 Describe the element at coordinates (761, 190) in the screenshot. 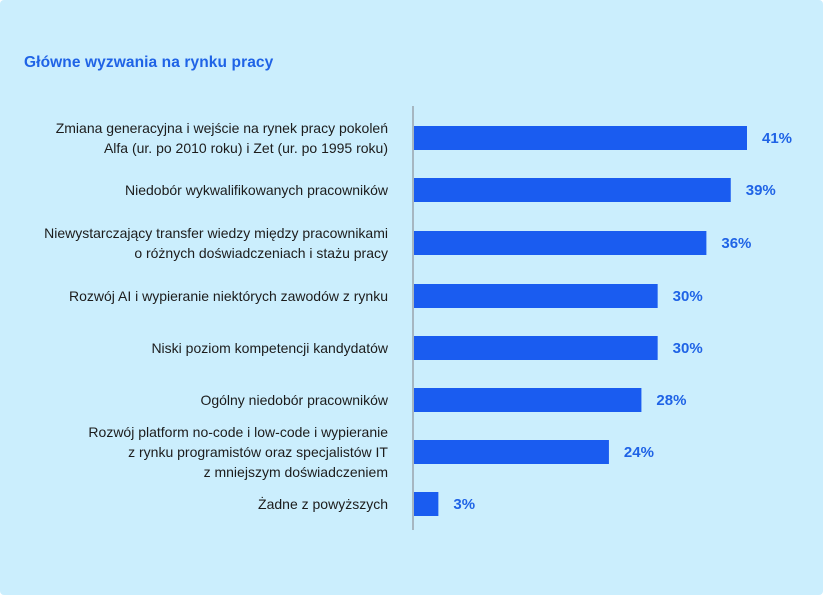

I see `value-label: 39%` at that location.